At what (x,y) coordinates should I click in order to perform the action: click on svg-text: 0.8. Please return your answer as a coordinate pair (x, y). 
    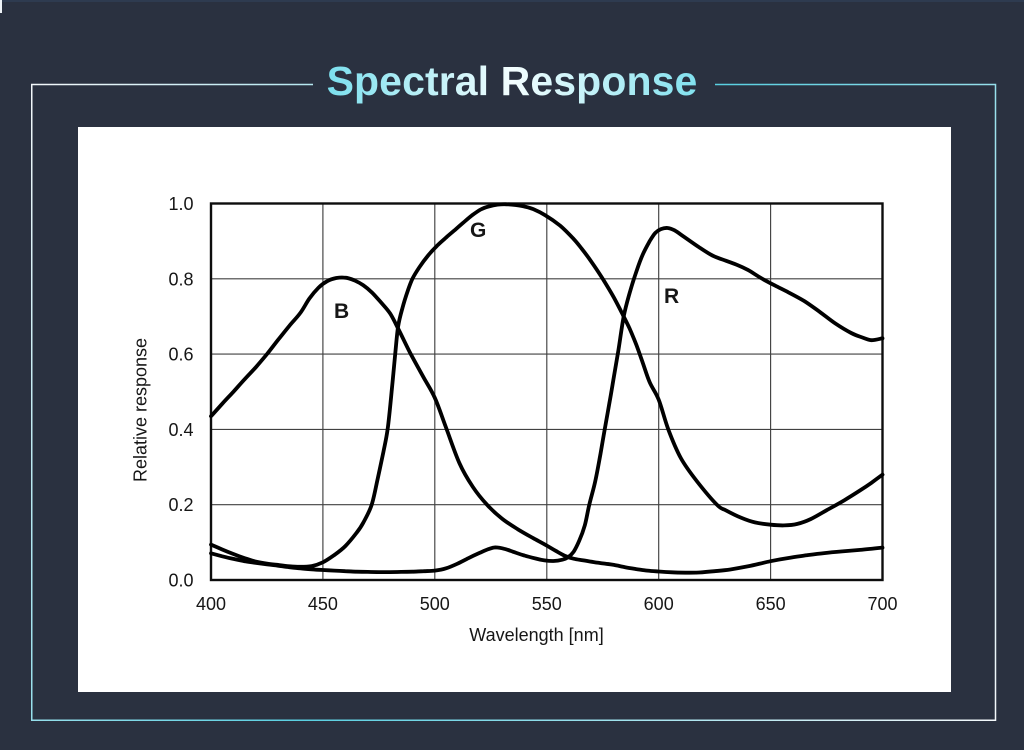
    Looking at the image, I should click on (180, 279).